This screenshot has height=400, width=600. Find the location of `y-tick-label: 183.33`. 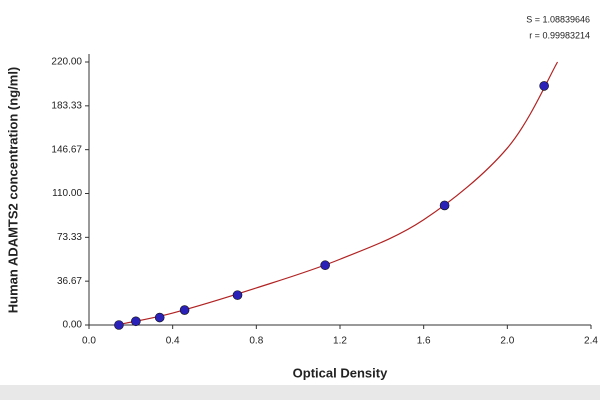

y-tick-label: 183.33 is located at coordinates (66, 105).